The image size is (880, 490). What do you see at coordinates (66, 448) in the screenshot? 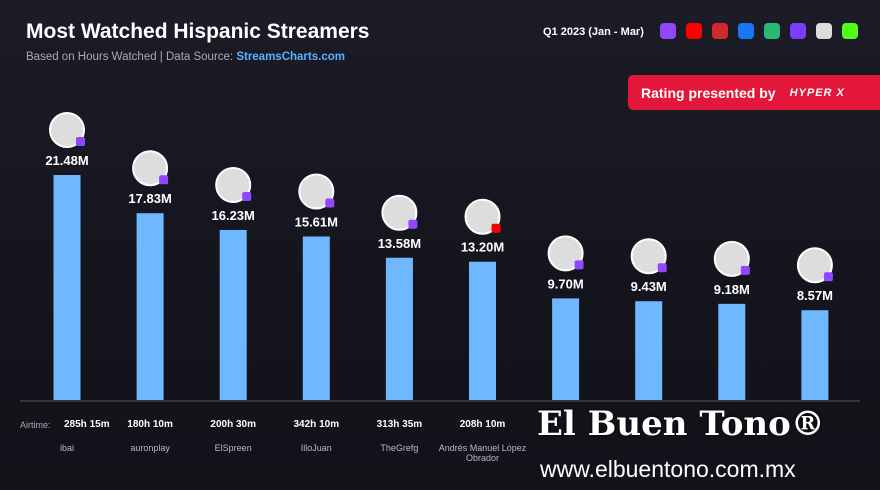
I see `streamer-name: ibai` at bounding box center [66, 448].